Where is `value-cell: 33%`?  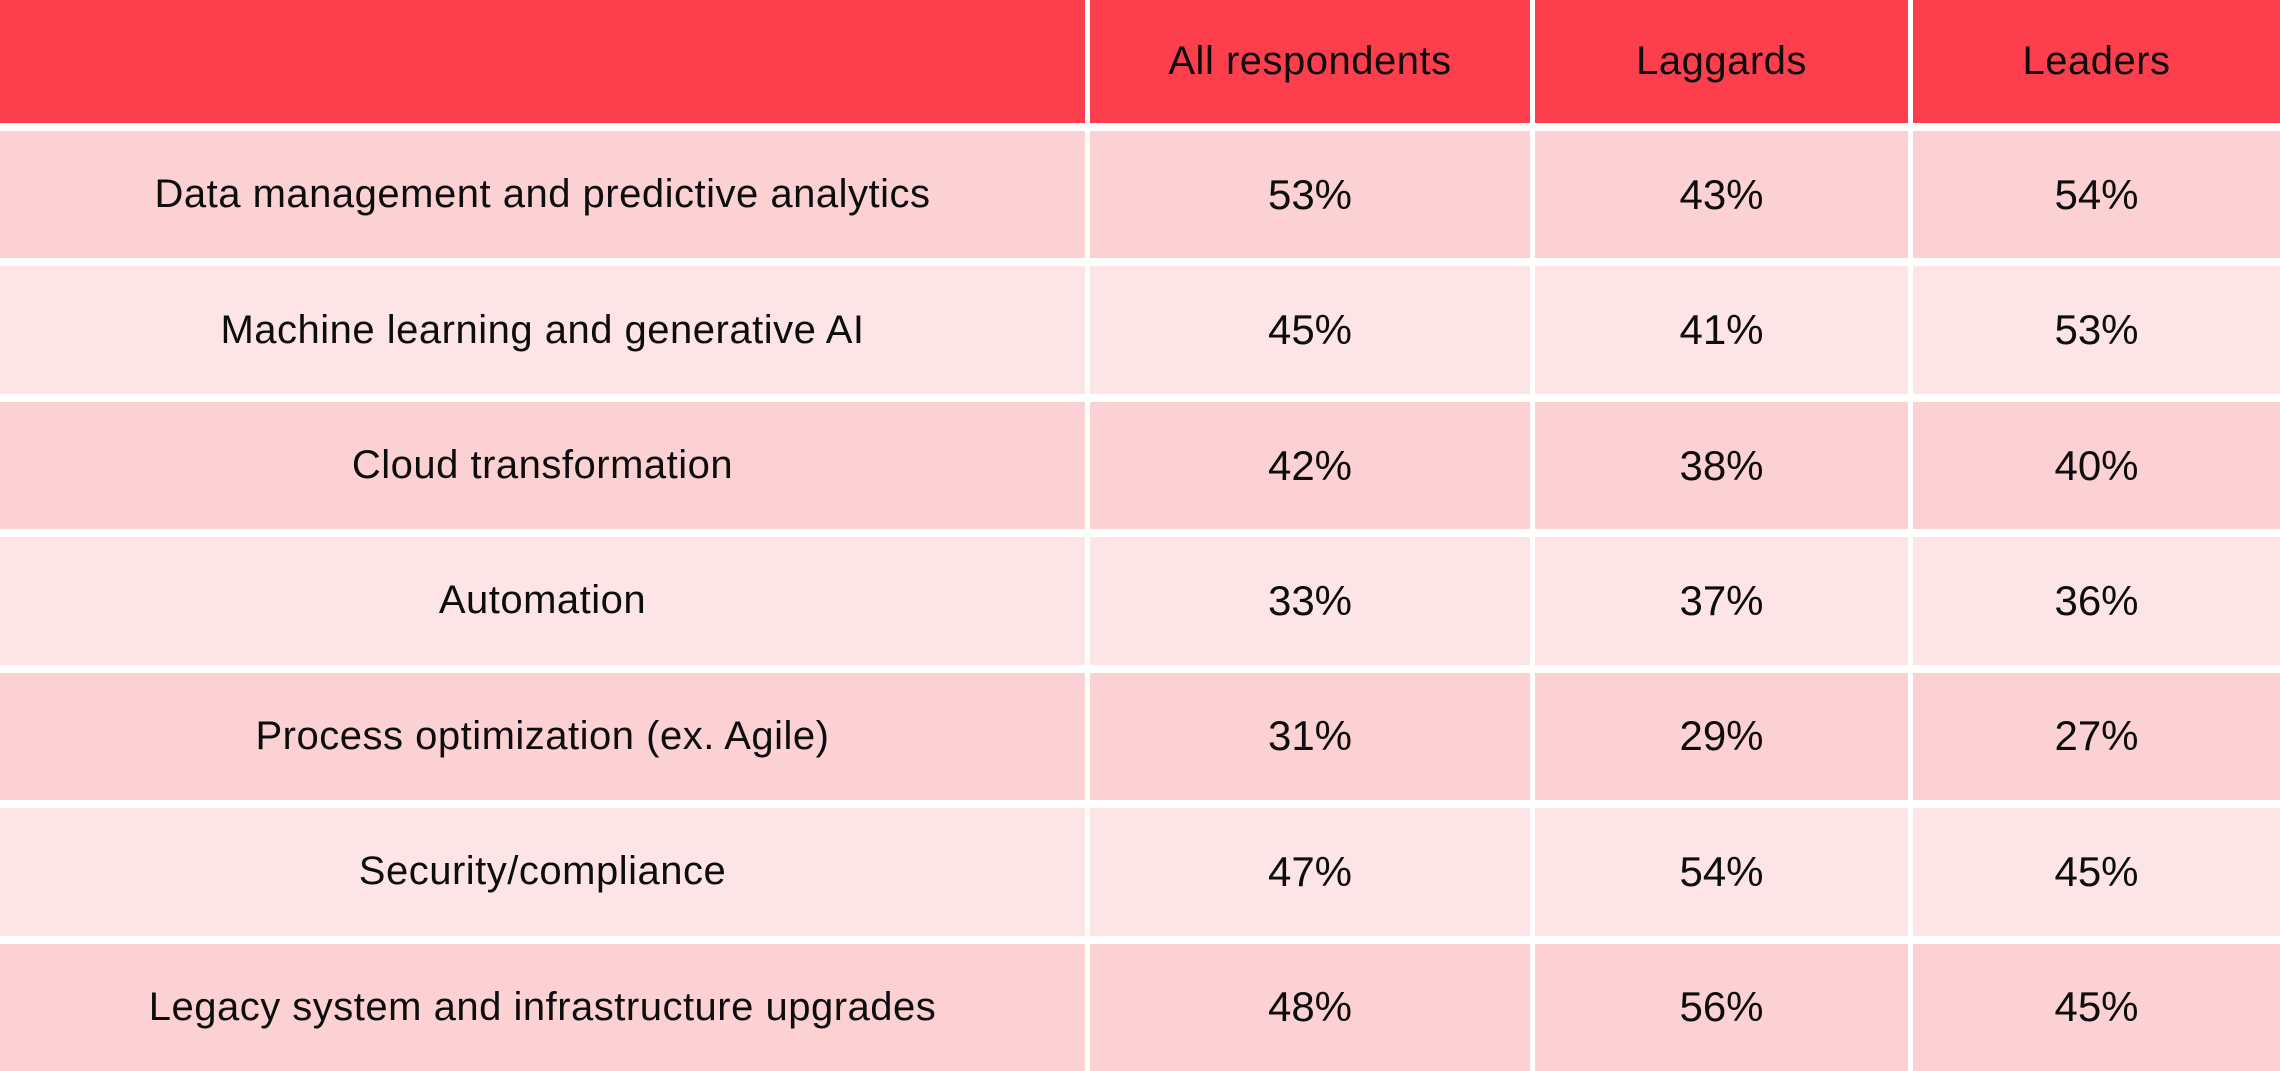
value-cell: 33% is located at coordinates (1310, 601).